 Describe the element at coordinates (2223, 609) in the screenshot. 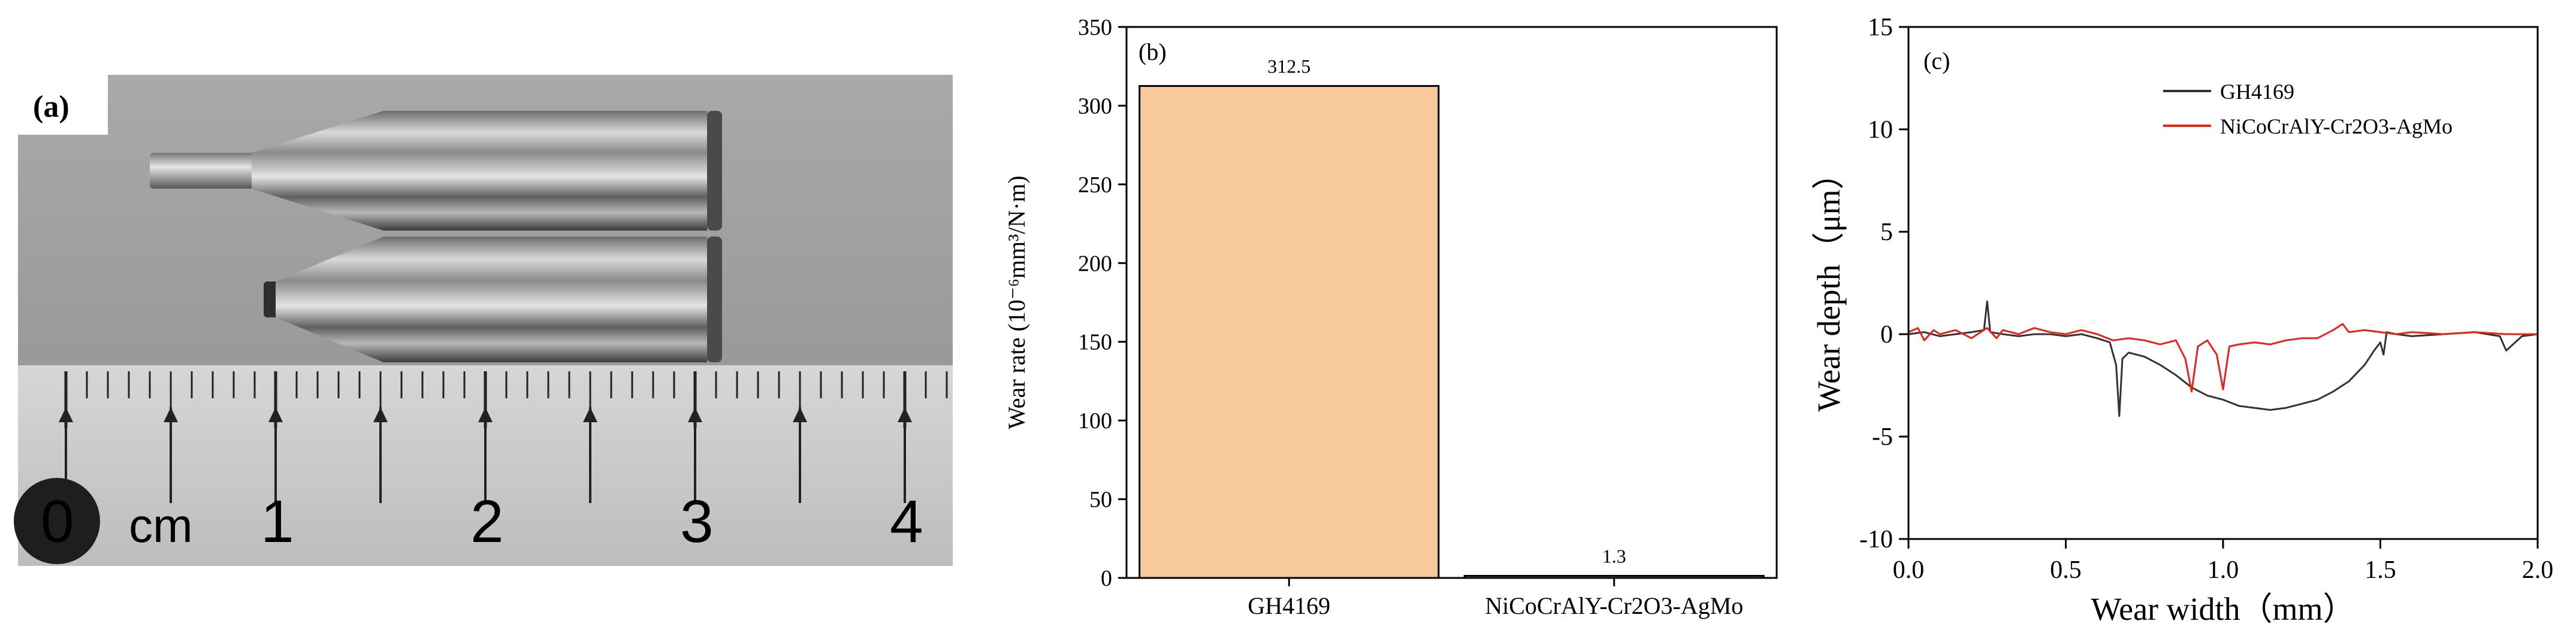

I see `line-x-axis-label: Wear width（mm）` at that location.